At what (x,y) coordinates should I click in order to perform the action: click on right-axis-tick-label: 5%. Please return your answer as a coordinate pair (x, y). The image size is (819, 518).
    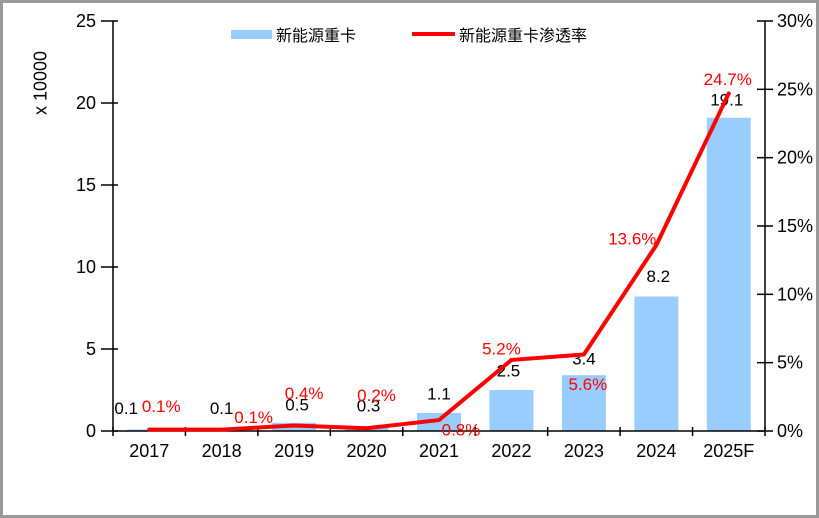
    Looking at the image, I should click on (790, 363).